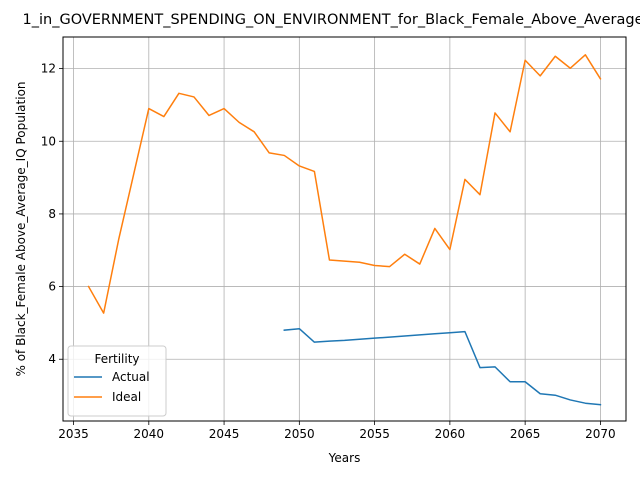 This screenshot has width=640, height=484. What do you see at coordinates (48, 69) in the screenshot?
I see `y-tick-label: 12` at bounding box center [48, 69].